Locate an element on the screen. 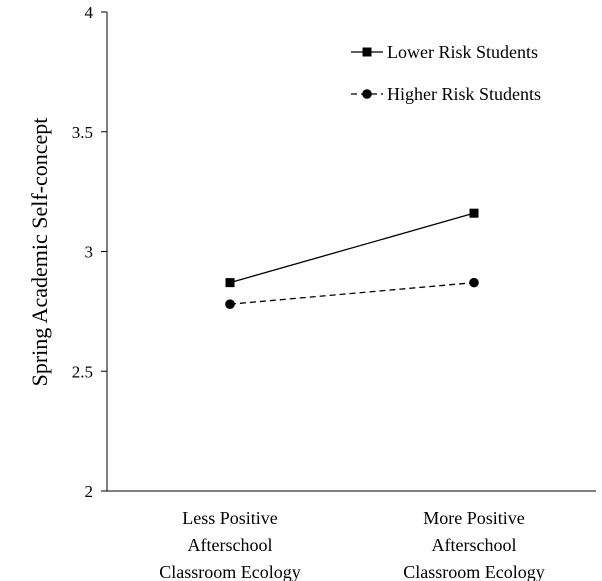 Image resolution: width=602 pixels, height=581 pixels. legend: Lower Risk Students Higher Risk Students is located at coordinates (446, 73).